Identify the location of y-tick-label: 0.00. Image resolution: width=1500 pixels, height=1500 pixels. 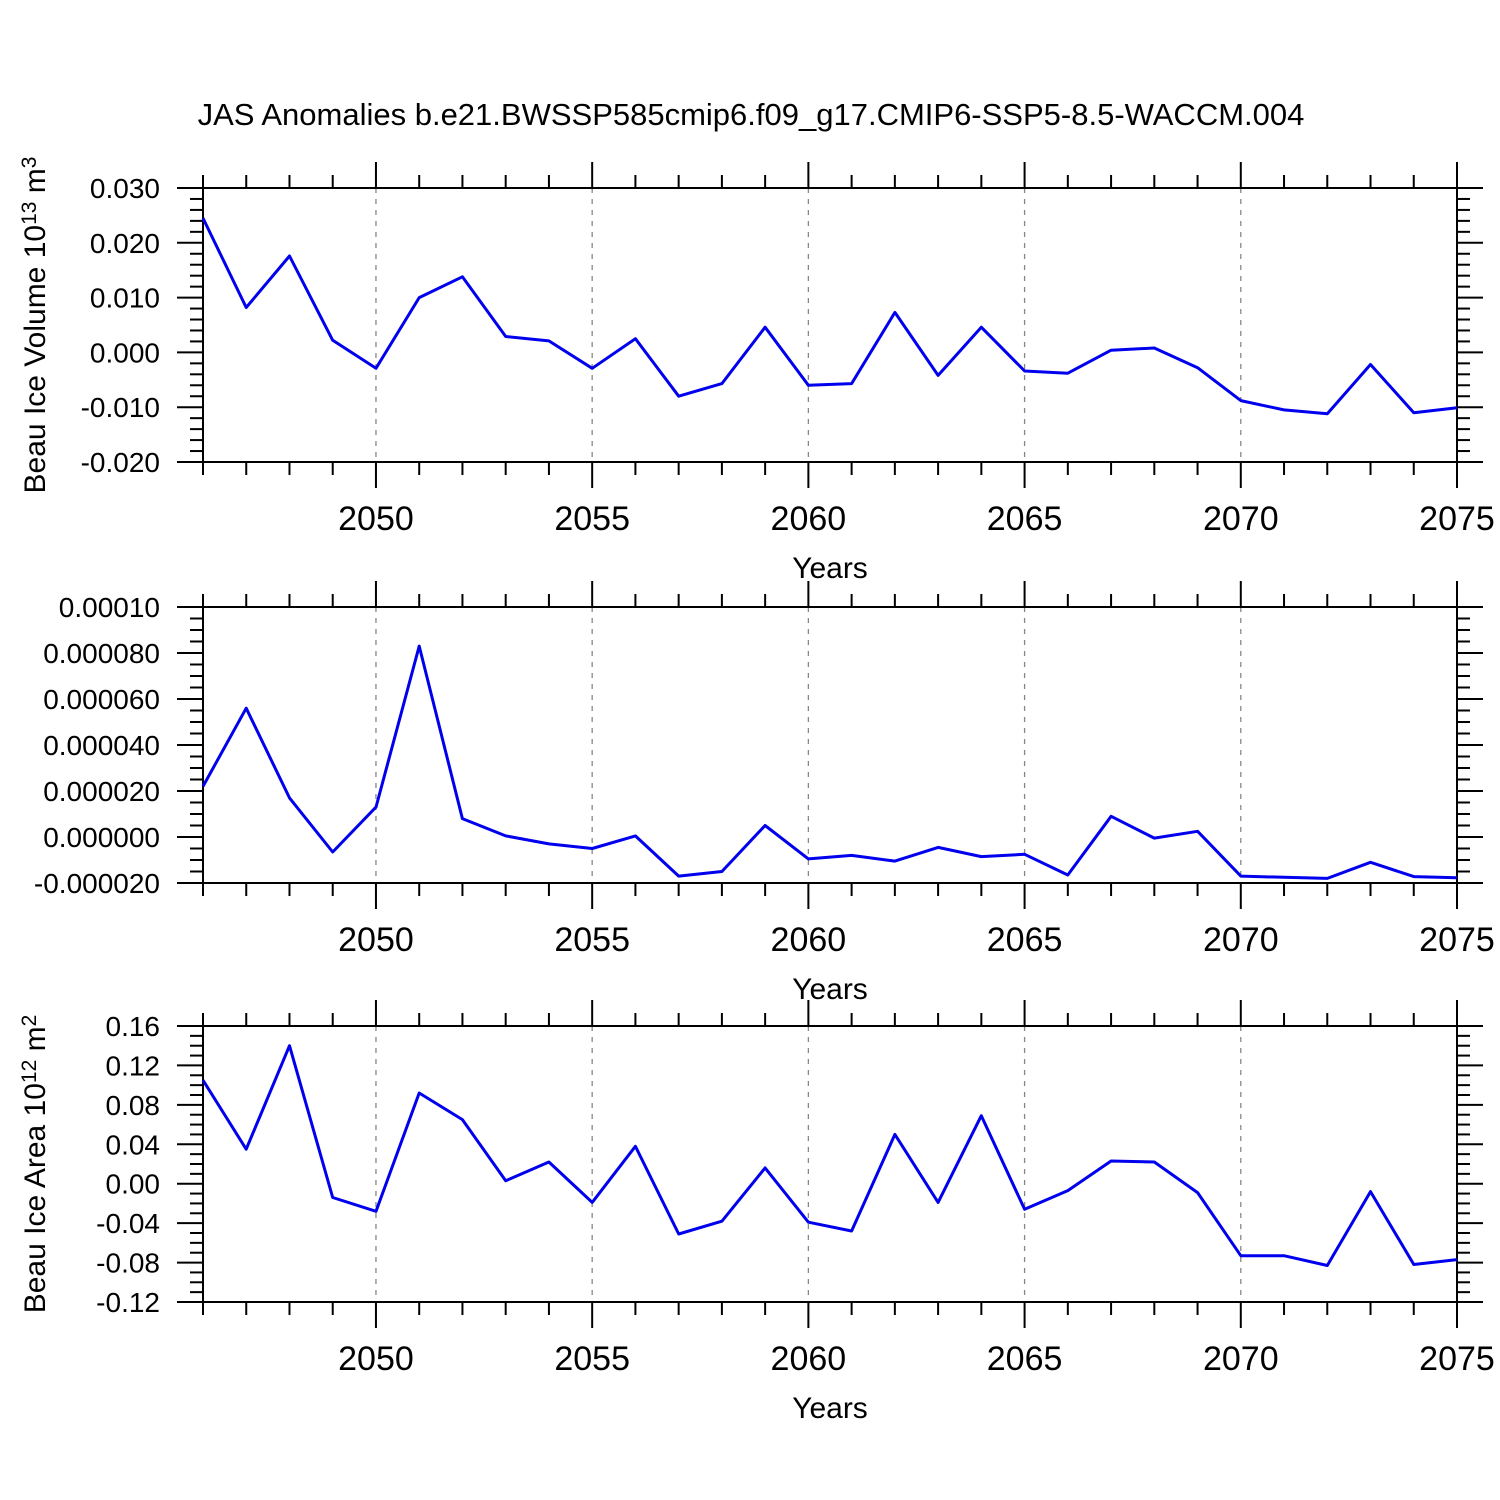
(133, 1184).